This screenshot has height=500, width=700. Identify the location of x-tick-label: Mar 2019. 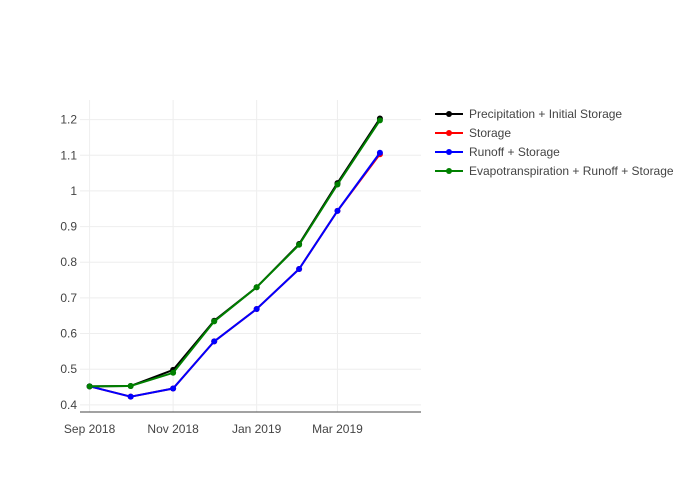
(337, 429).